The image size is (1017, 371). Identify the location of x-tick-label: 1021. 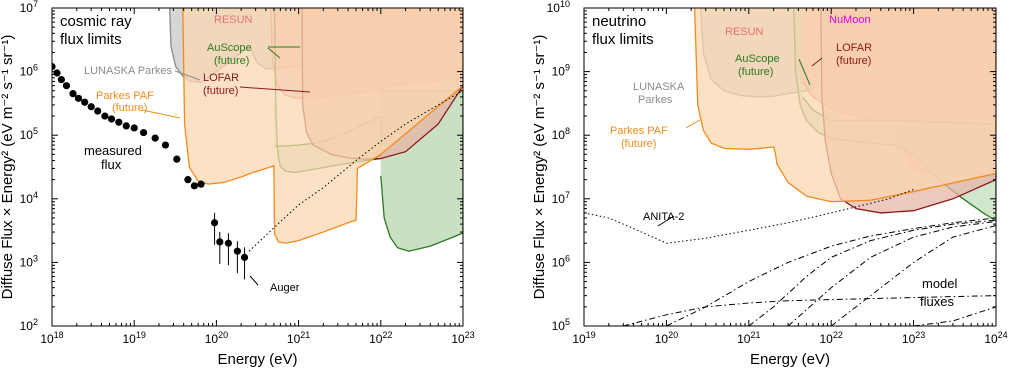
(748, 338).